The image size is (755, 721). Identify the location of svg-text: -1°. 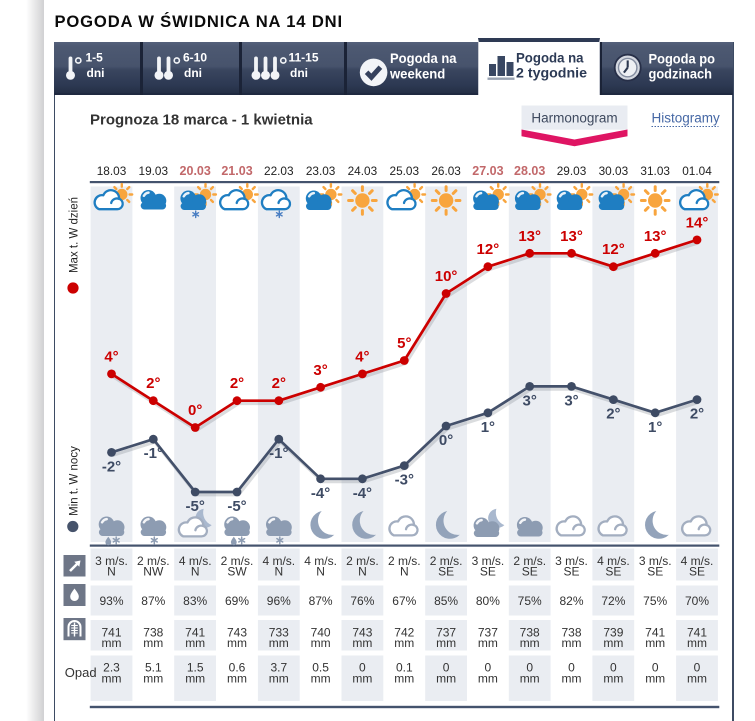
(278, 453).